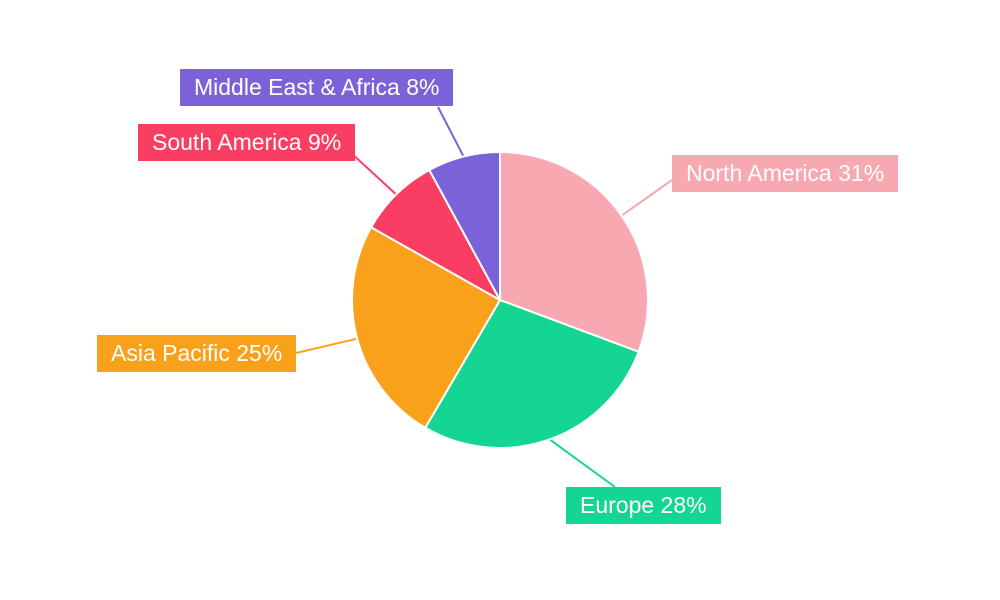 The height and width of the screenshot is (600, 1000). I want to click on pie-slice-middle-east-africa, so click(464, 225).